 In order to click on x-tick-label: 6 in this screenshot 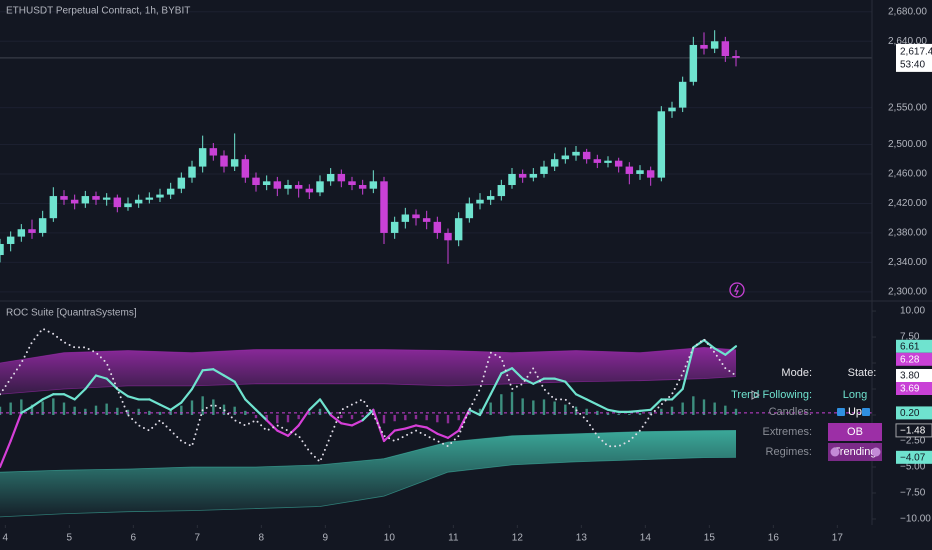, I will do `click(134, 538)`.